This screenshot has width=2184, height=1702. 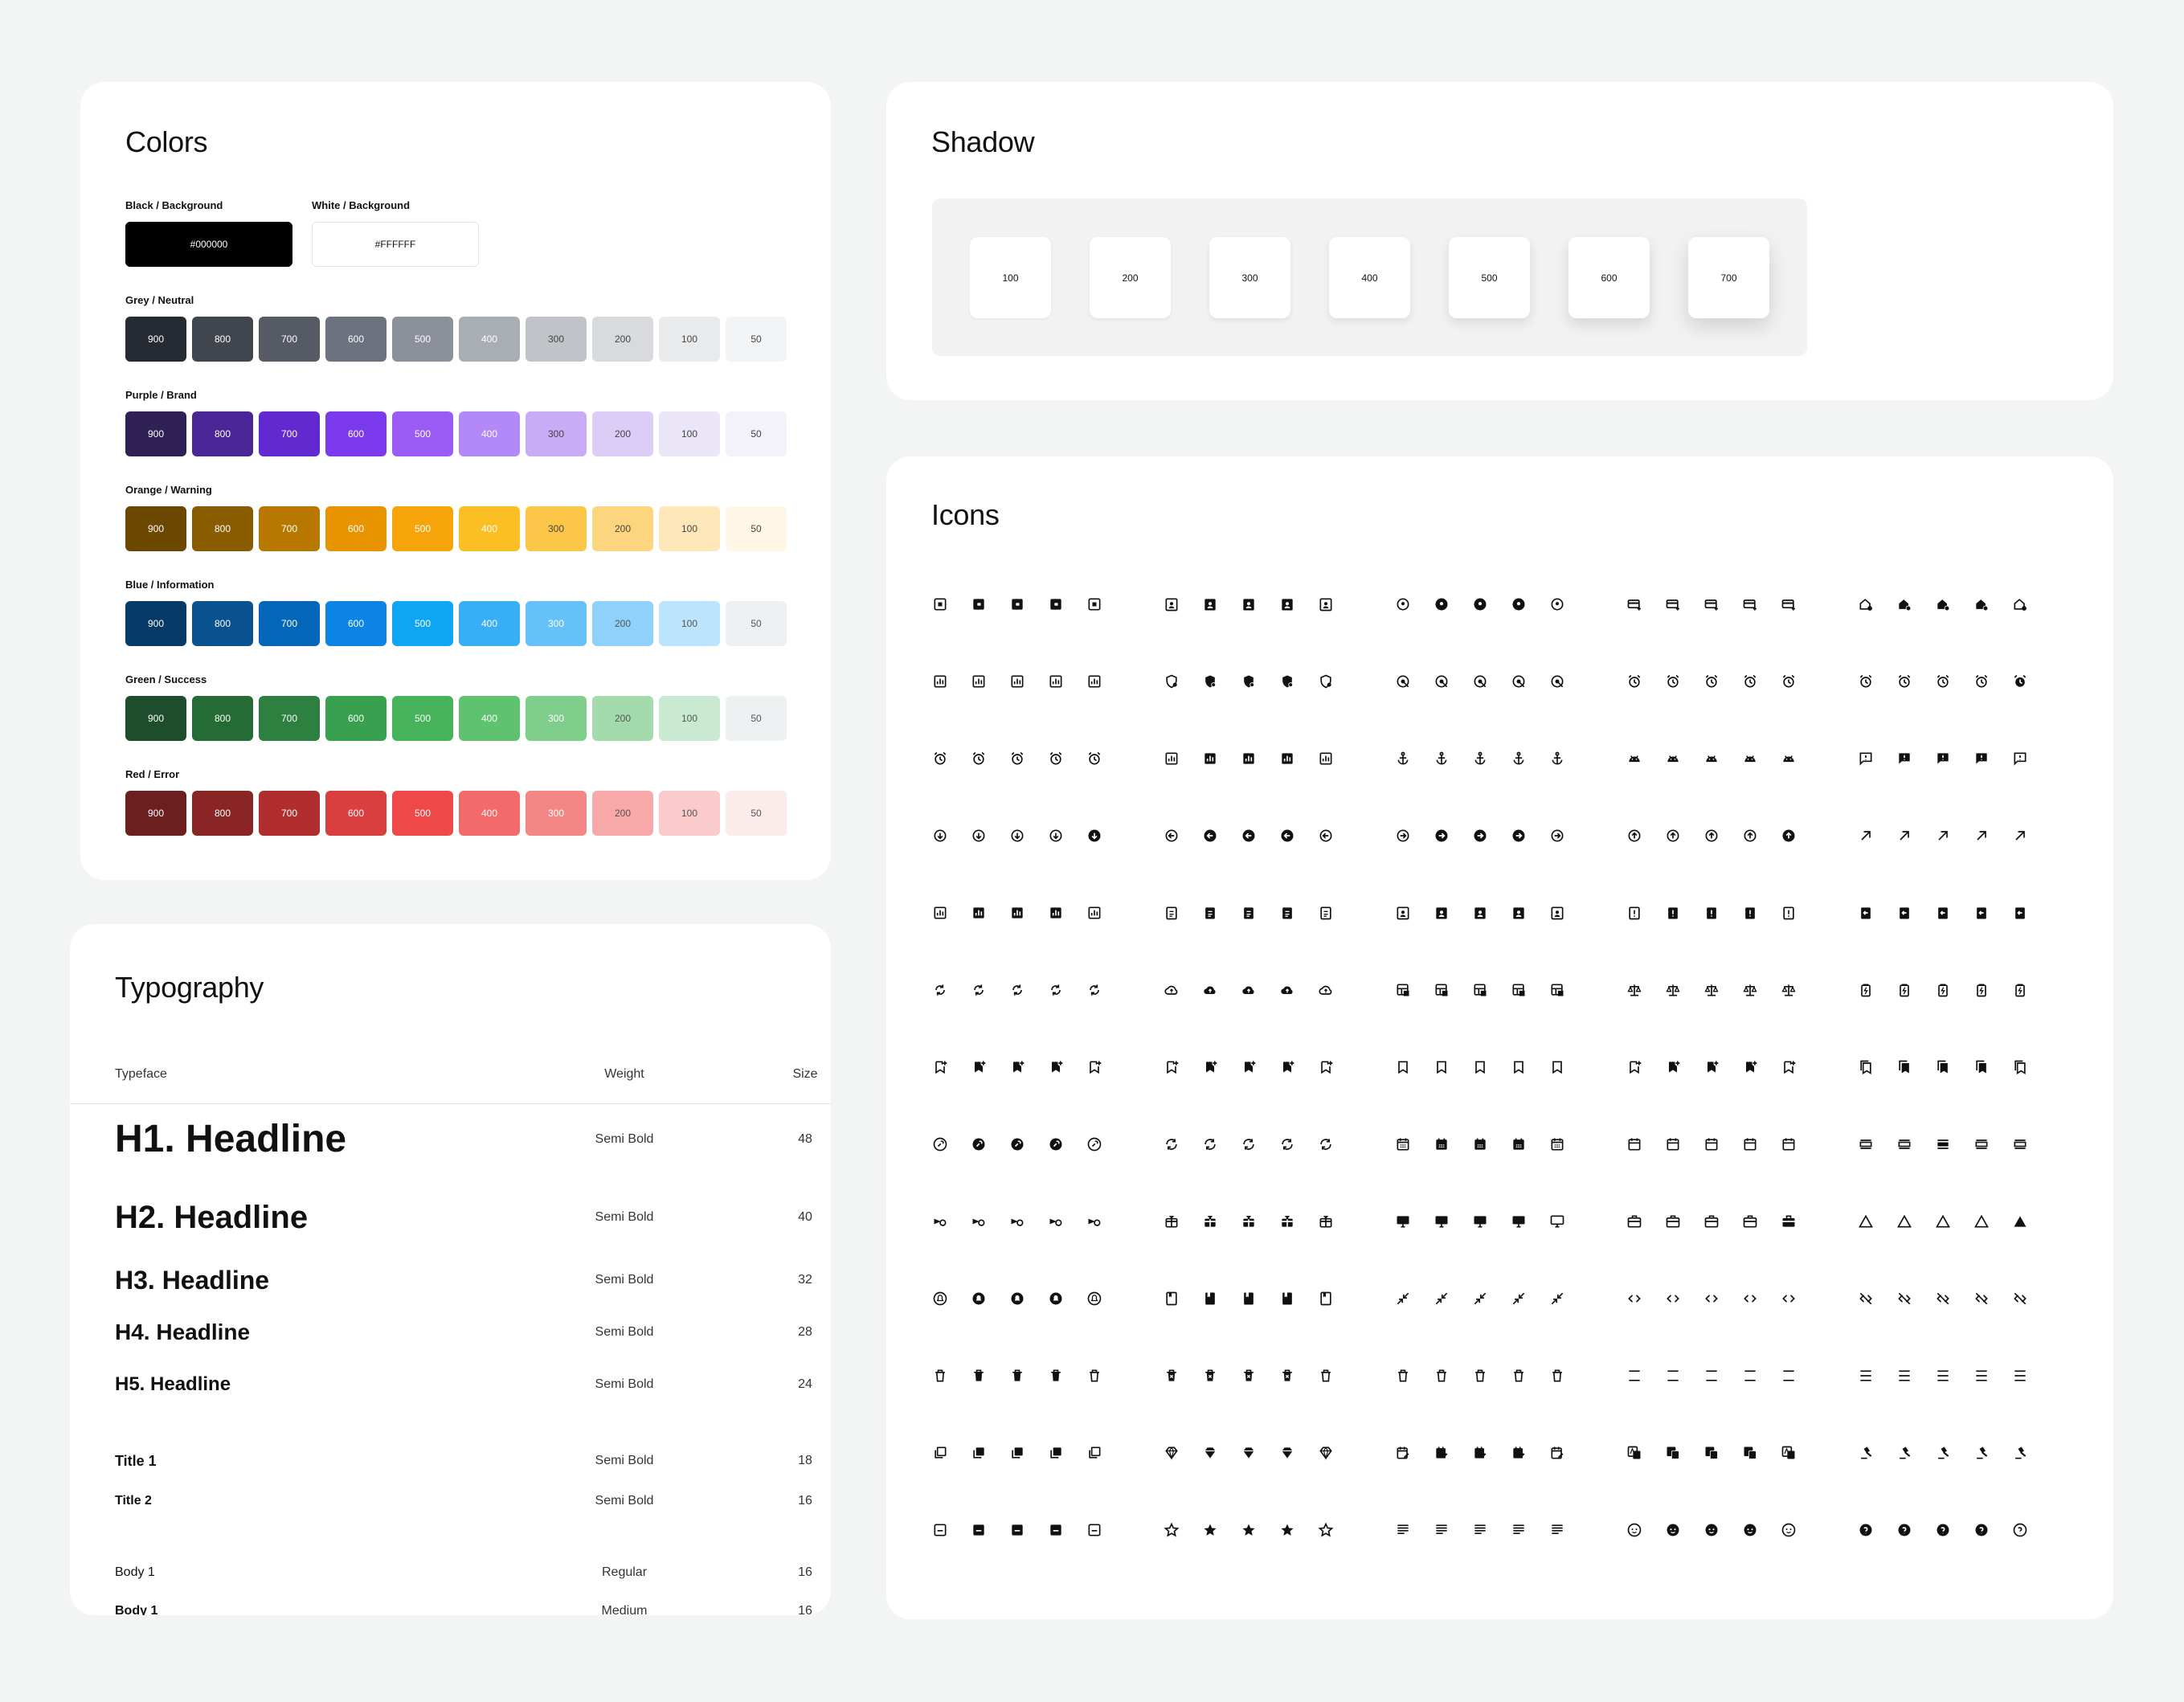 I want to click on change-history-icon, so click(x=1866, y=1221).